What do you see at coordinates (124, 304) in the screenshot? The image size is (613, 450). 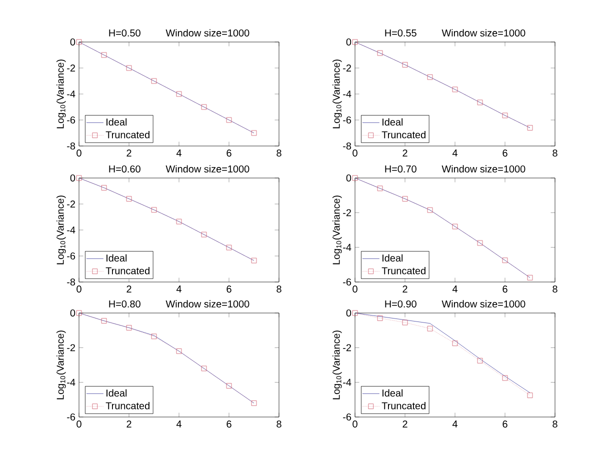 I see `chart-title: H=0.80` at bounding box center [124, 304].